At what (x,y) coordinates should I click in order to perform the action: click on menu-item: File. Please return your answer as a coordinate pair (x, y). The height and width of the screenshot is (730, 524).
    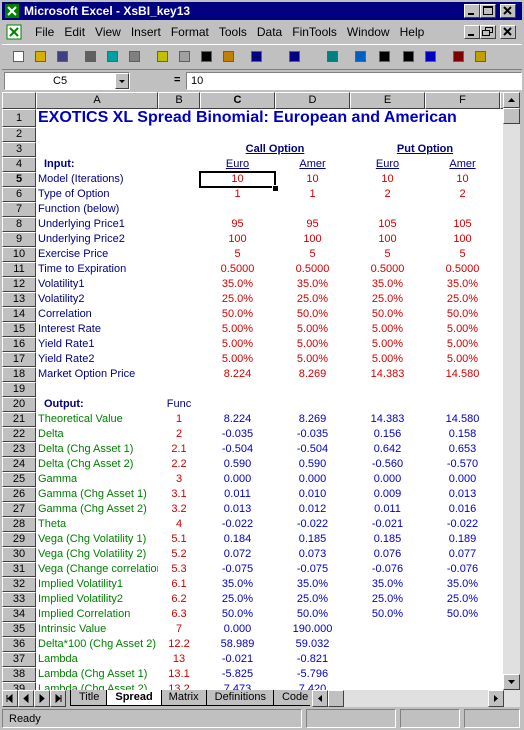
    Looking at the image, I should click on (45, 32).